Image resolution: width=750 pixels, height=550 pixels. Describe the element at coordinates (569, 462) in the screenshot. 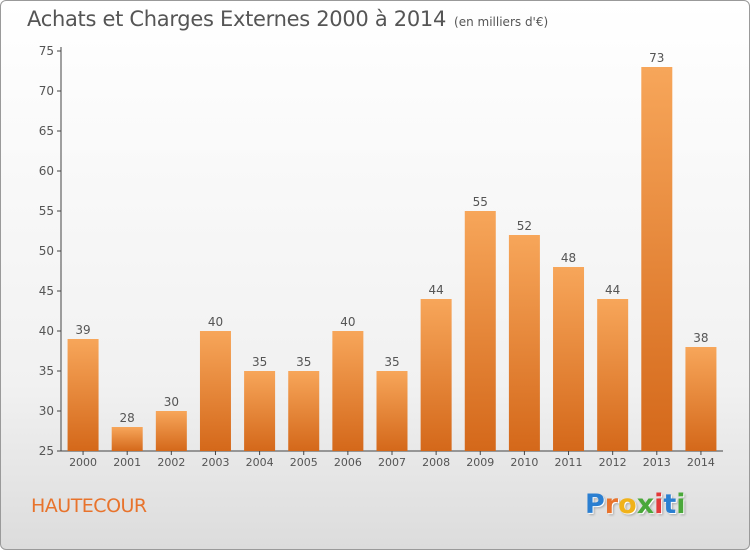

I see `x-tick-label: 2011` at that location.